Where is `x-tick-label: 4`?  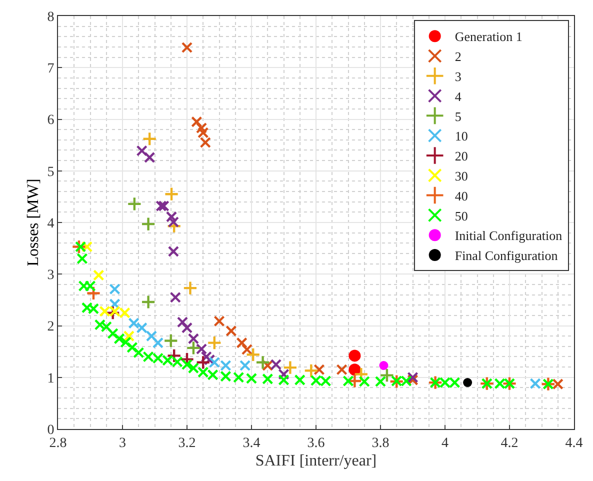 x-tick-label: 4 is located at coordinates (445, 443).